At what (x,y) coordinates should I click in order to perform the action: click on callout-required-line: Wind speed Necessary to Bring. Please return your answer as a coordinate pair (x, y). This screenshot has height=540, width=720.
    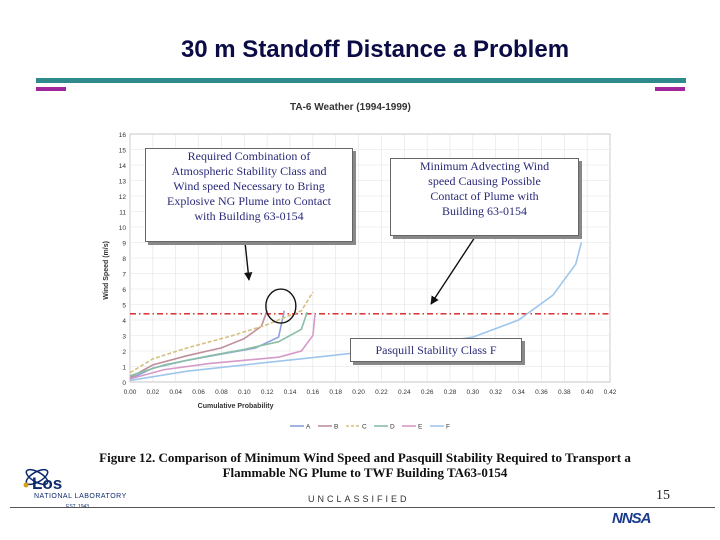
    Looking at the image, I should click on (249, 186).